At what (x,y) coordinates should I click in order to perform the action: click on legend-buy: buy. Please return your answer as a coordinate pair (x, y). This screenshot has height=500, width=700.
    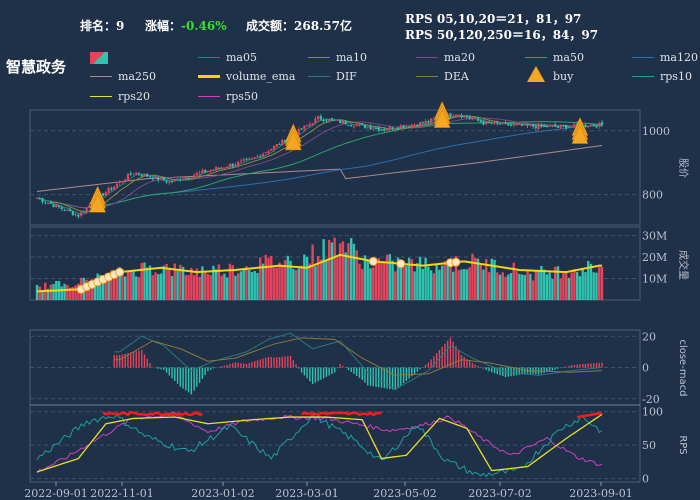
    Looking at the image, I should click on (550, 74).